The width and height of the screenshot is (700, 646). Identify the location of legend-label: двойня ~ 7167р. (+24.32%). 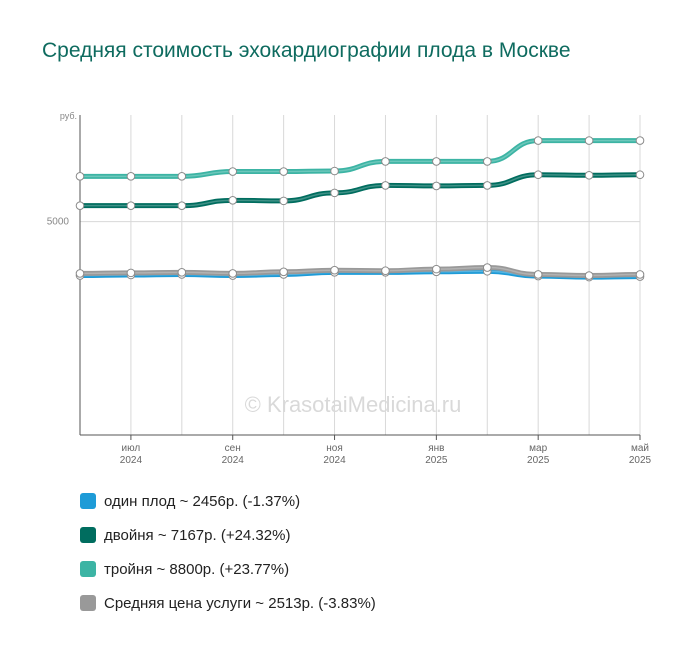
(197, 535).